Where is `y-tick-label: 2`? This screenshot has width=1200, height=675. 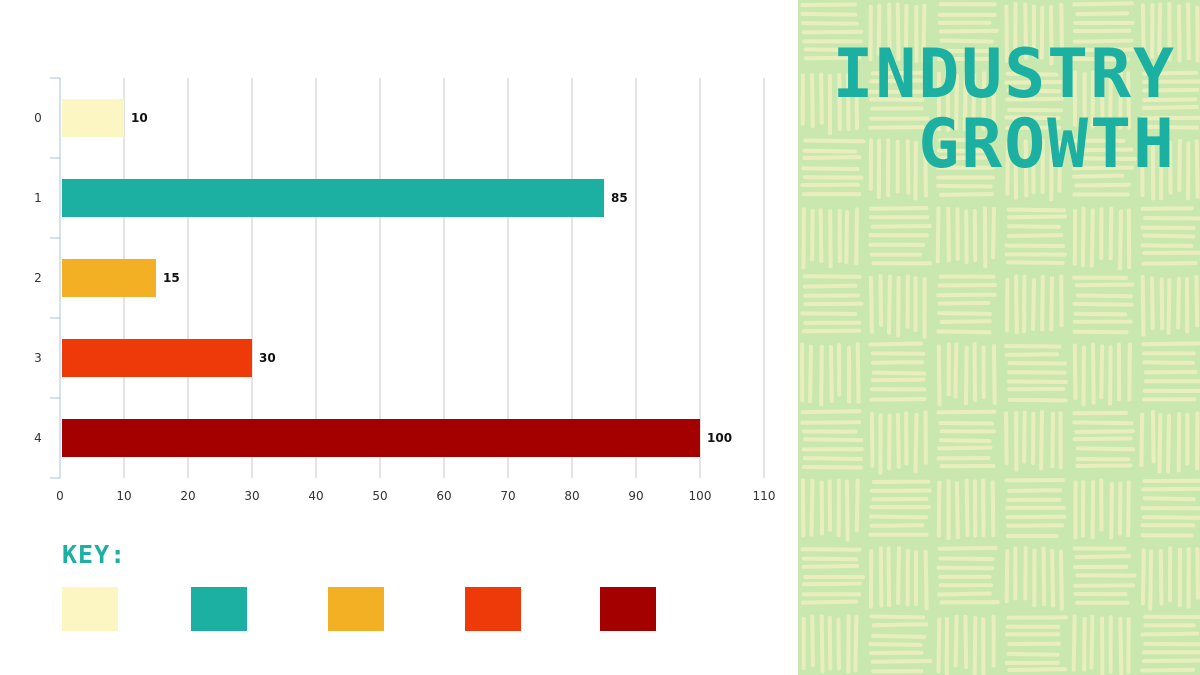
y-tick-label: 2 is located at coordinates (38, 278).